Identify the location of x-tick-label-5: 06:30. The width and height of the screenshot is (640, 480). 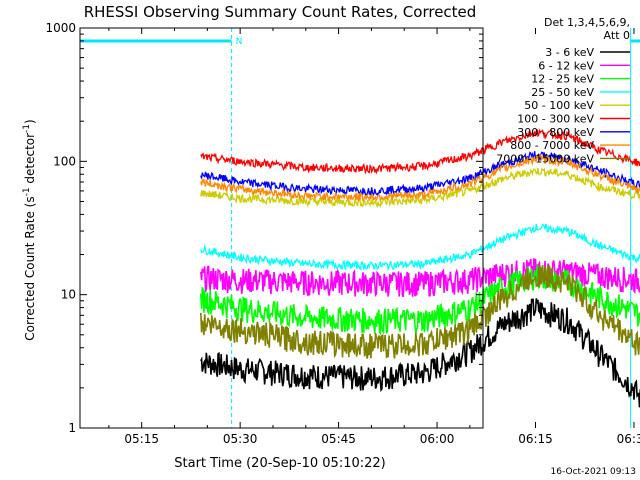
(628, 439).